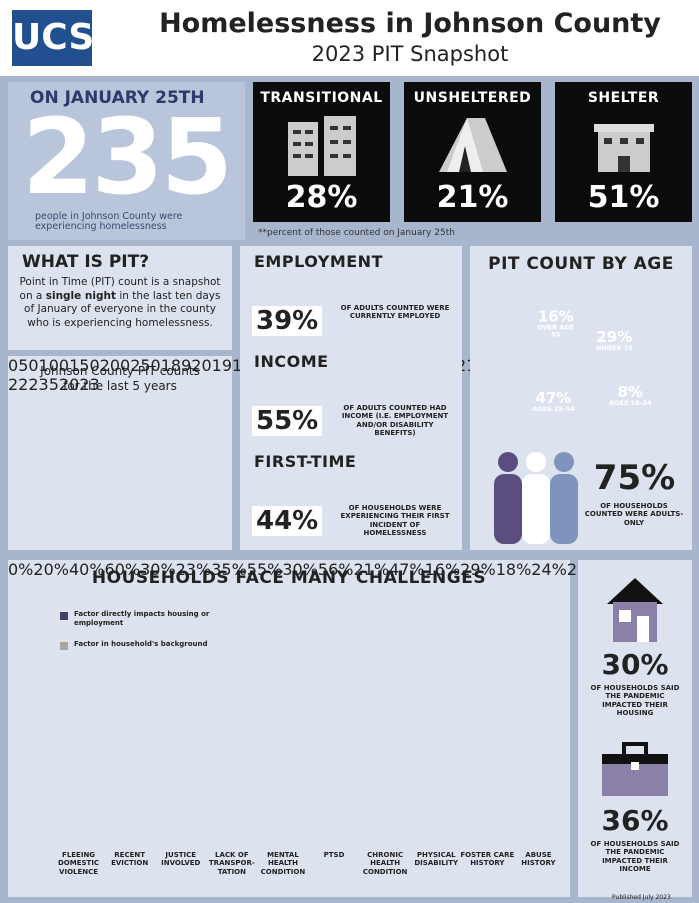  Describe the element at coordinates (211, 365) in the screenshot. I see `x-tick-label: 2019` at that location.